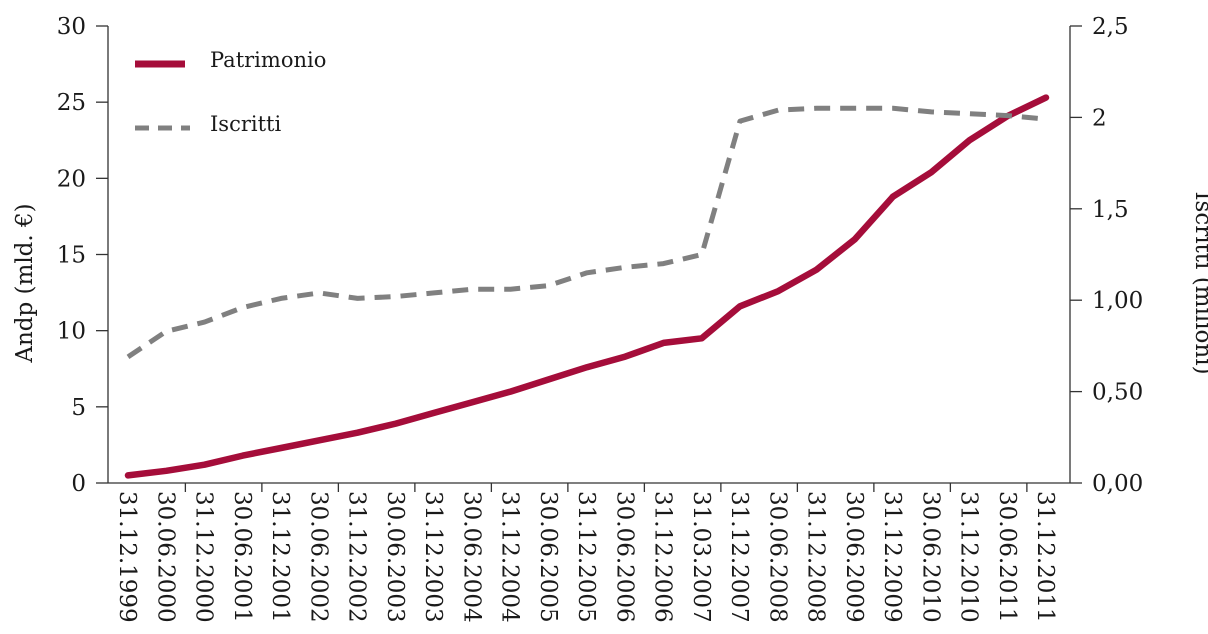  Describe the element at coordinates (71, 27) in the screenshot. I see `left-tick-label: 30` at that location.